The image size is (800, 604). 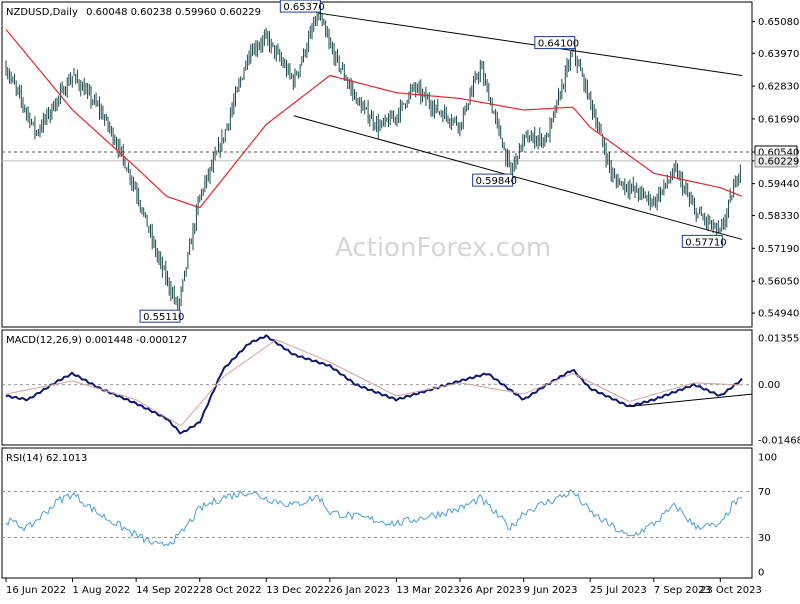 I want to click on price-tick-label: 0.60540, so click(x=778, y=152).